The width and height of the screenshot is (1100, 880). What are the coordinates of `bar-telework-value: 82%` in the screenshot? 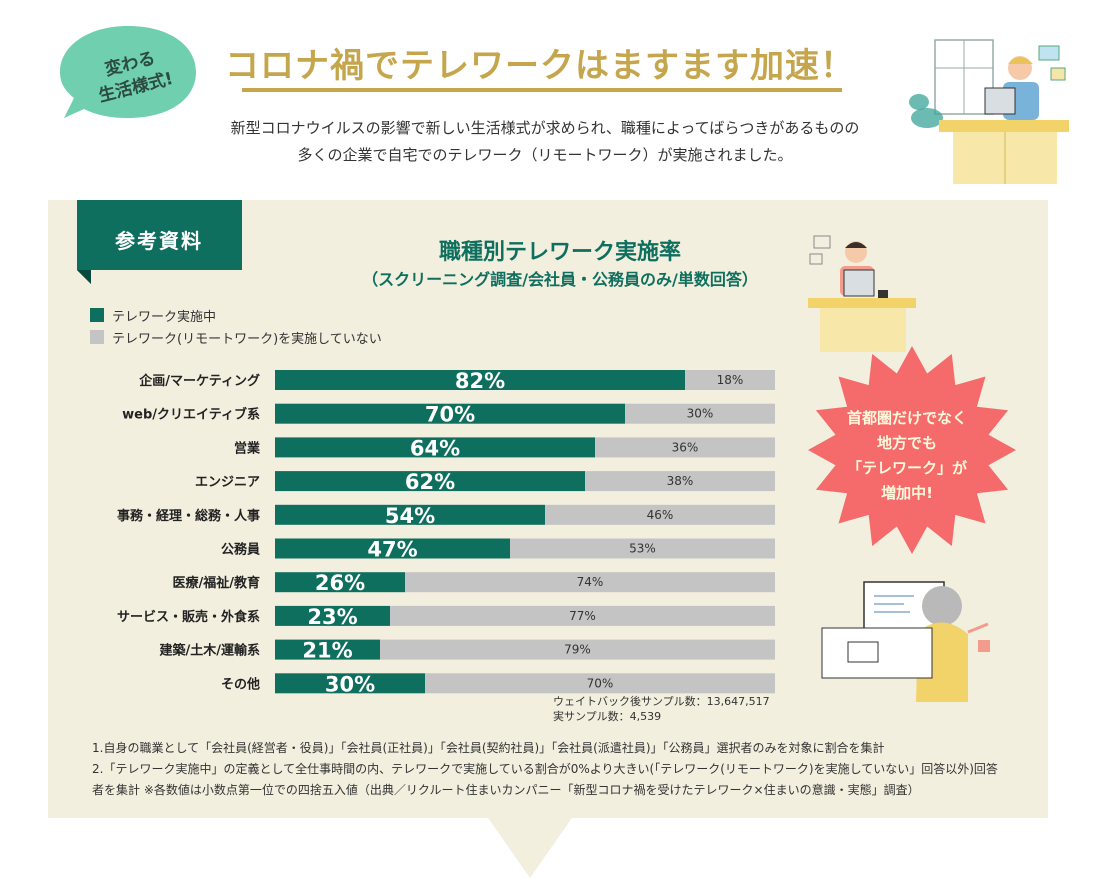 It's located at (480, 381).